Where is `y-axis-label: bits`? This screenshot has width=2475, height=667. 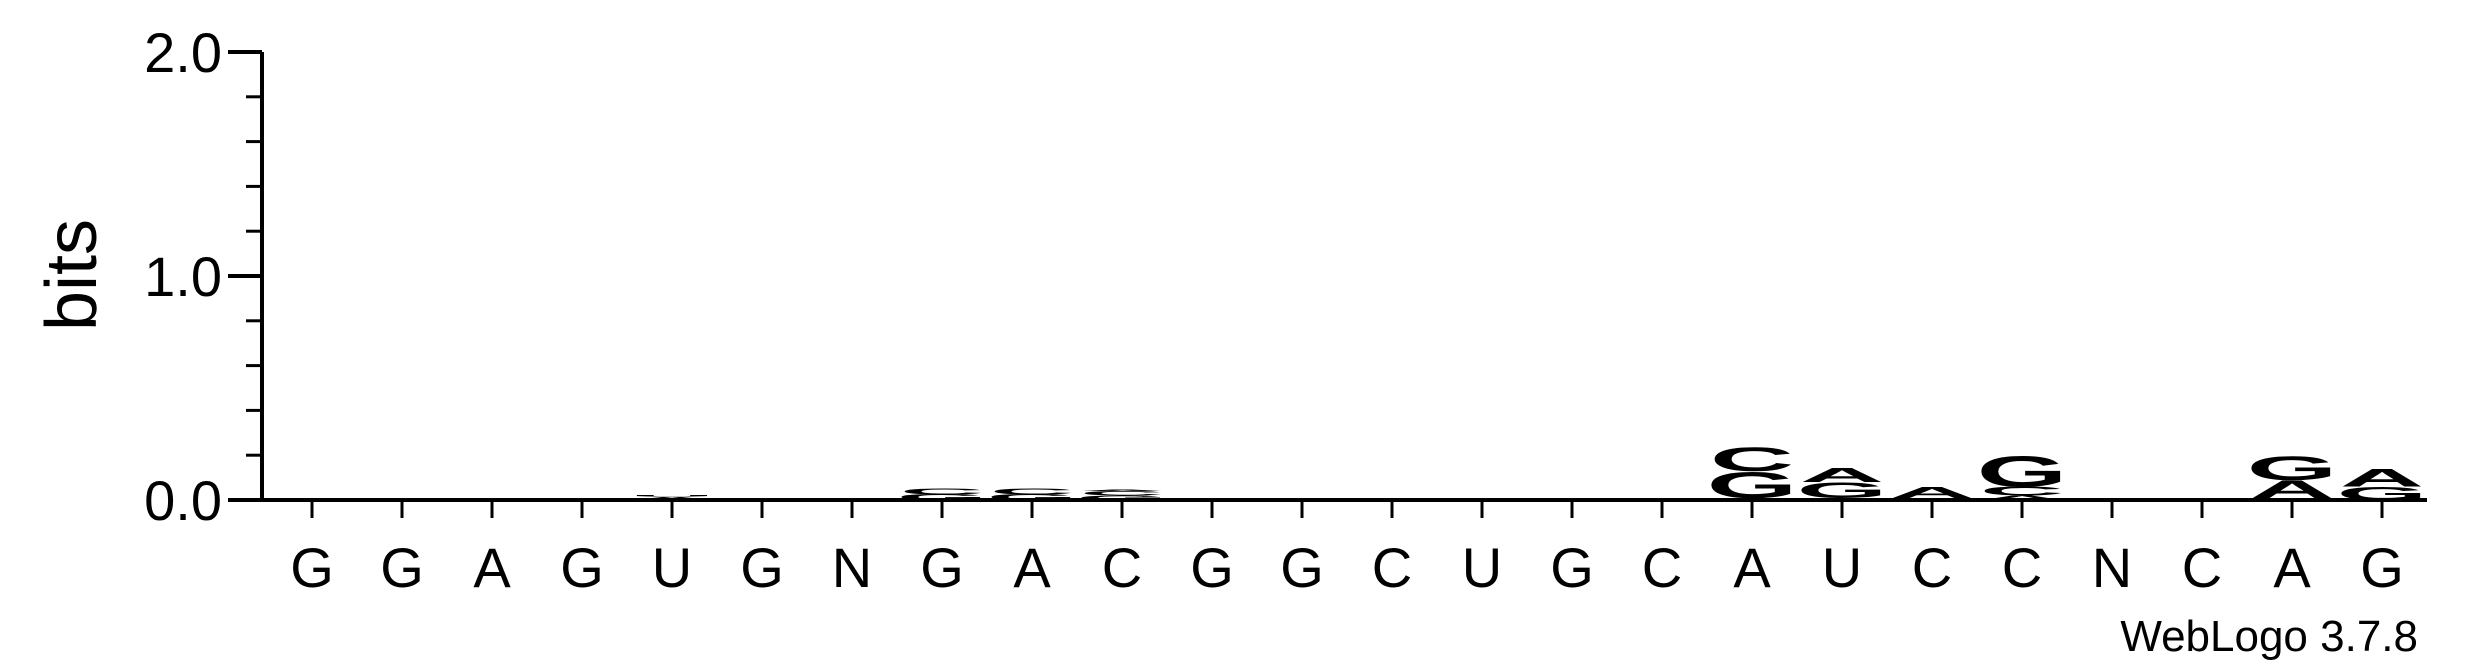
y-axis-label: bits is located at coordinates (72, 275).